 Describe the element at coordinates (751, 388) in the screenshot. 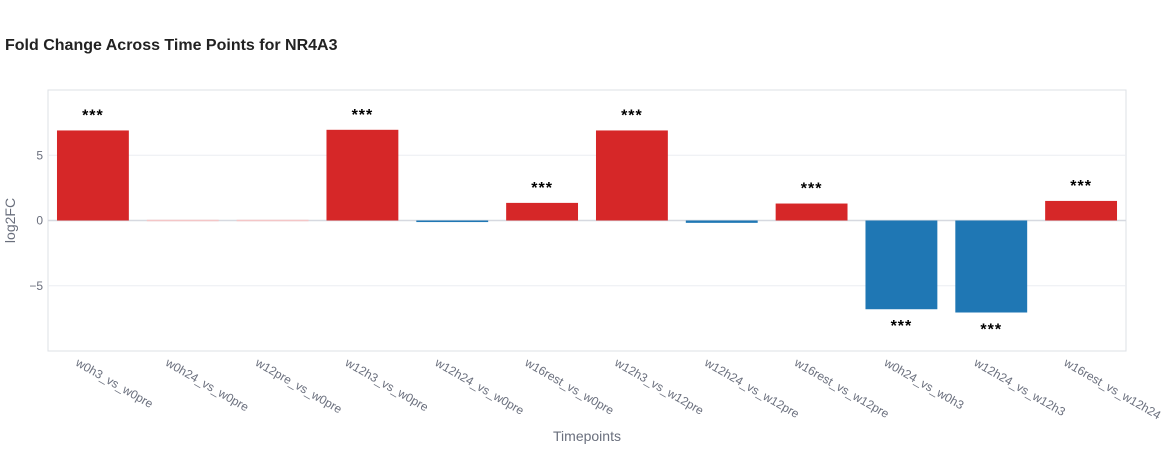

I see `x-tick-label: w12h24_vs_w12pre` at that location.